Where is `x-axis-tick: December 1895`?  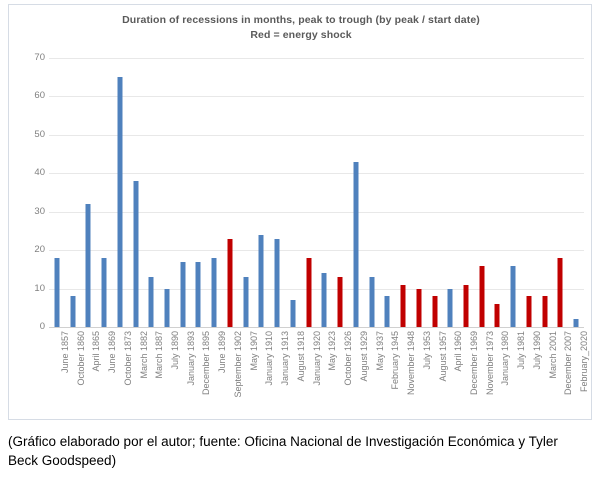
x-axis-tick: December 1895 is located at coordinates (201, 374).